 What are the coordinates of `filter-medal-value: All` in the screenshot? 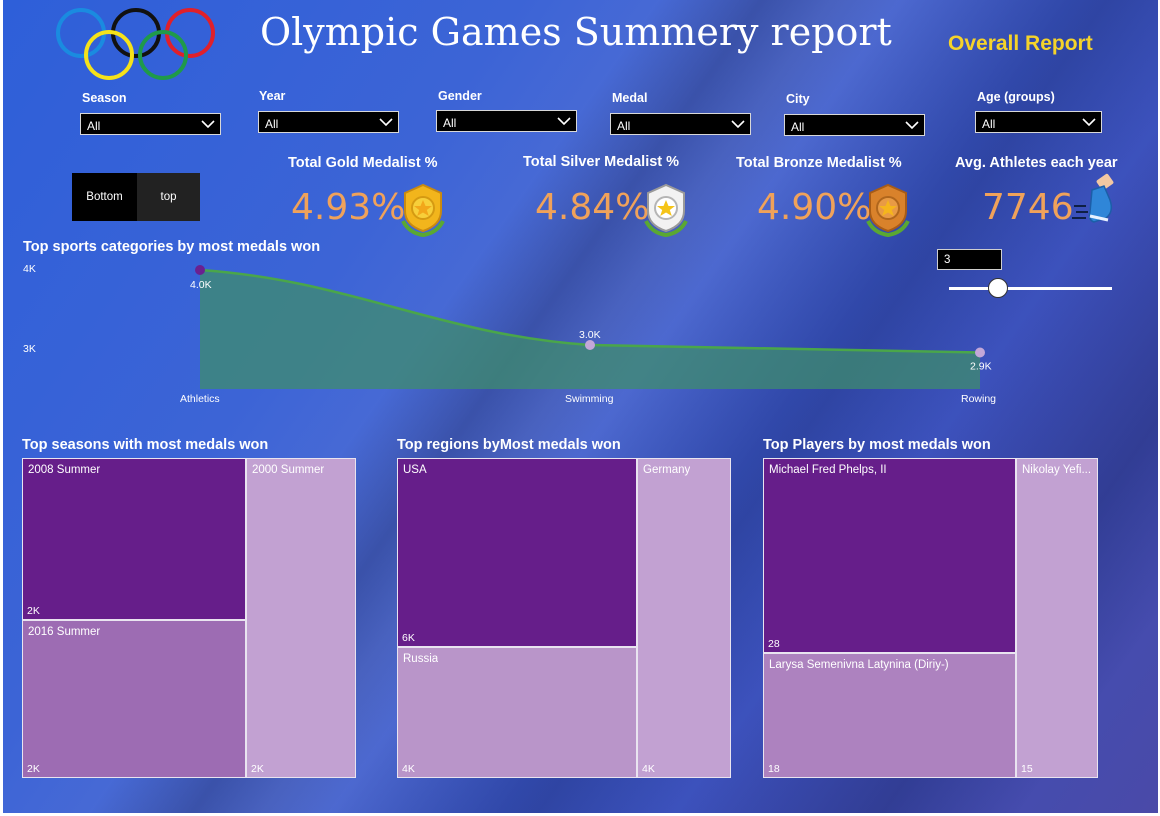 It's located at (624, 126).